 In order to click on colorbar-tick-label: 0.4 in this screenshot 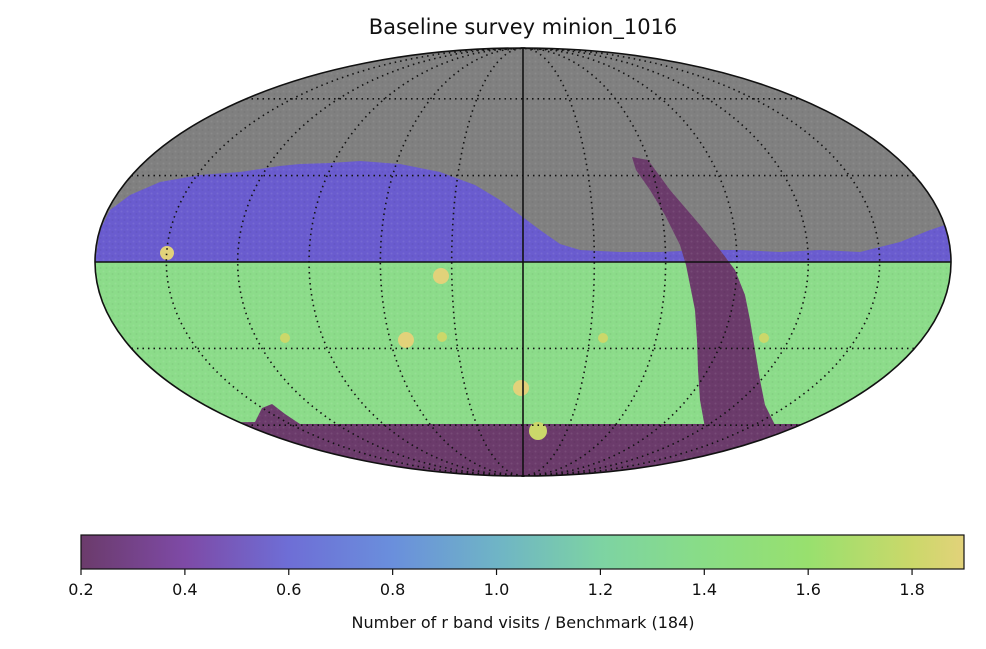, I will do `click(184, 589)`.